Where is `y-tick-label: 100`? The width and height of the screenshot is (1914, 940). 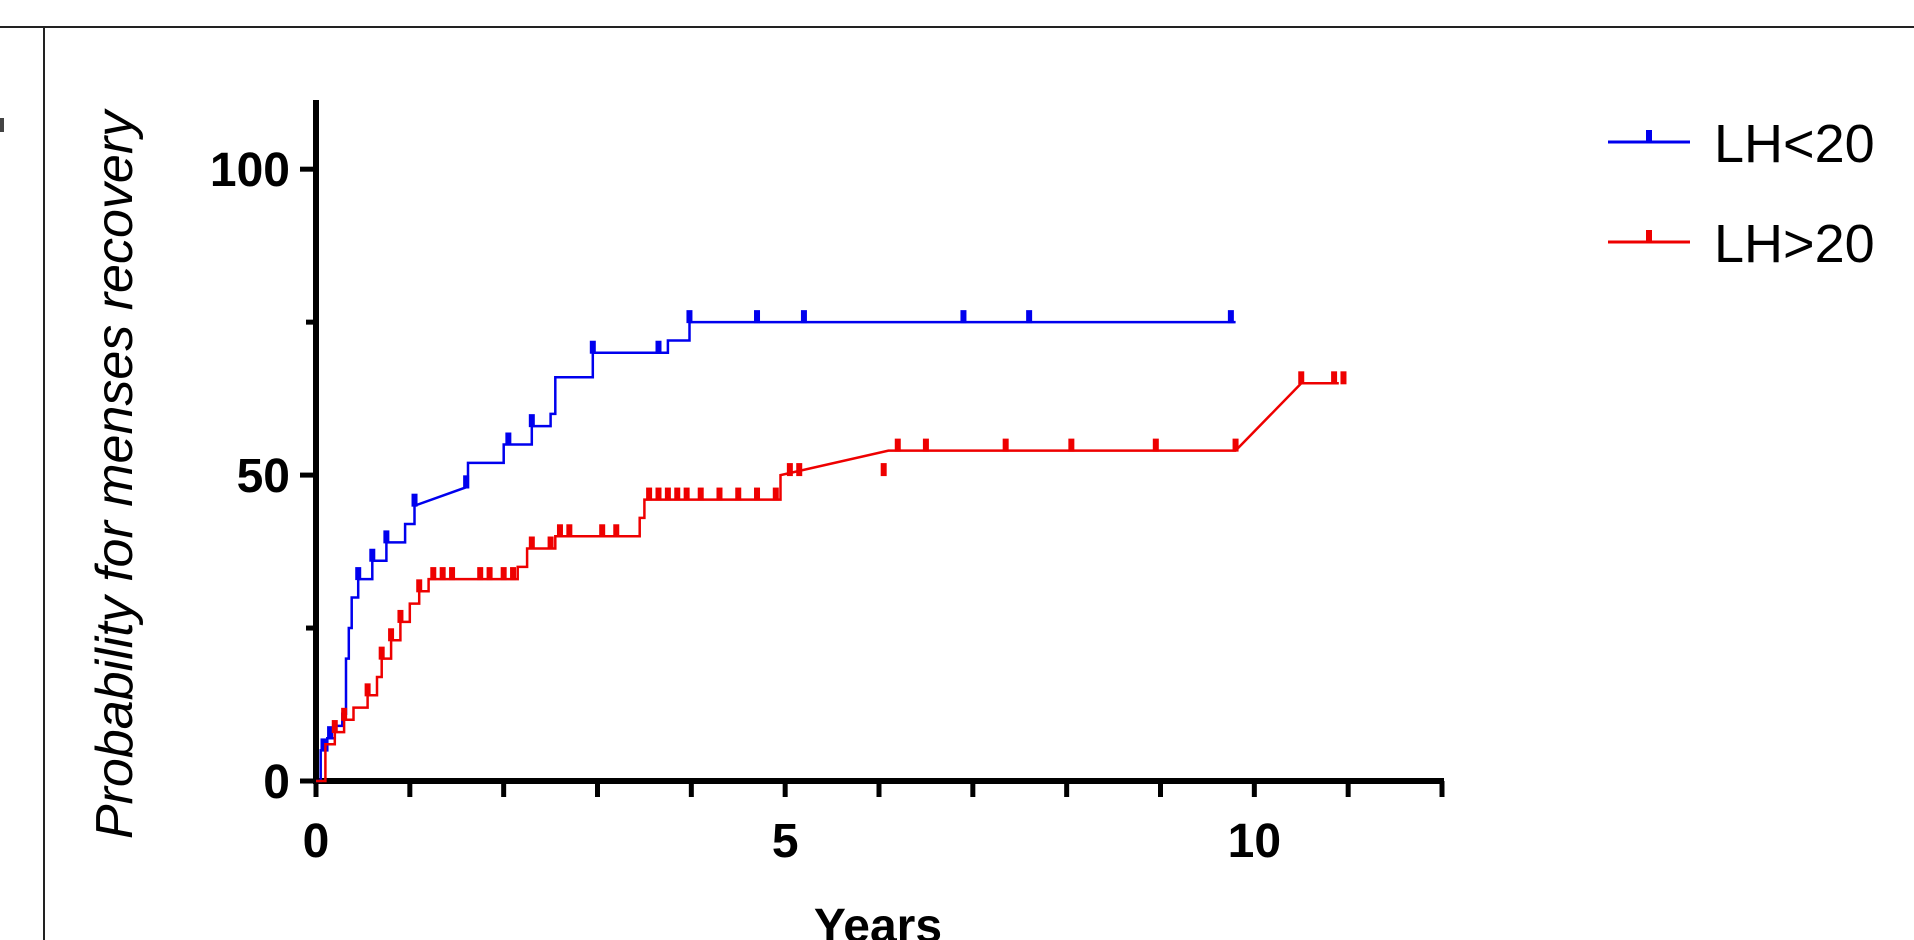 y-tick-label: 100 is located at coordinates (250, 170).